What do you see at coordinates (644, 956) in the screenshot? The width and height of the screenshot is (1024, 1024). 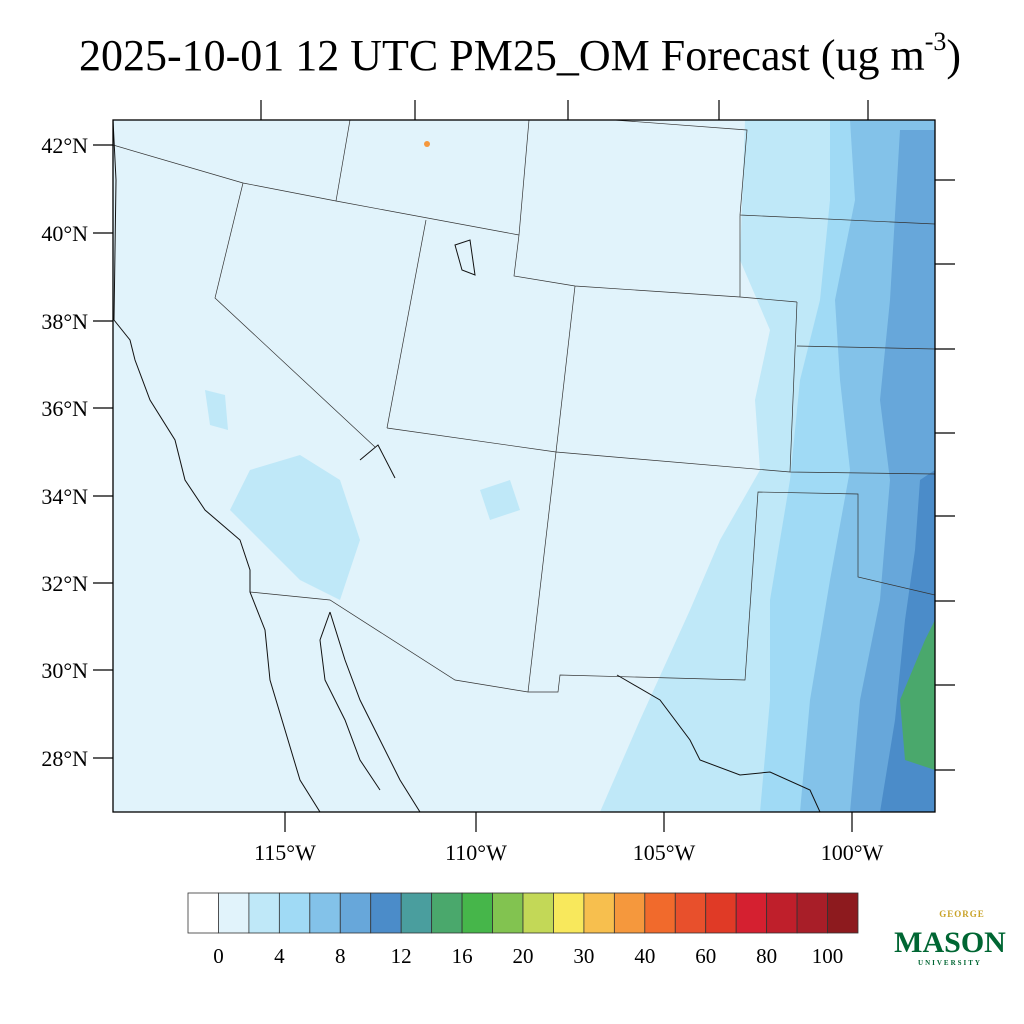 I see `colorbar-label: 40` at bounding box center [644, 956].